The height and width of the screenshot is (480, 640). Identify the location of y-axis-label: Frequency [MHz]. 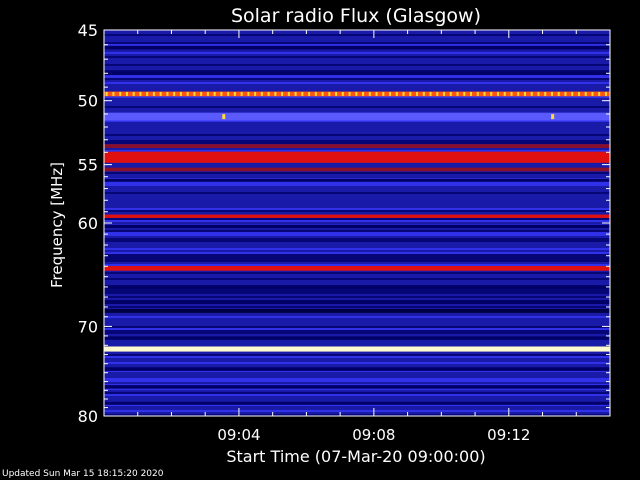
(57, 225).